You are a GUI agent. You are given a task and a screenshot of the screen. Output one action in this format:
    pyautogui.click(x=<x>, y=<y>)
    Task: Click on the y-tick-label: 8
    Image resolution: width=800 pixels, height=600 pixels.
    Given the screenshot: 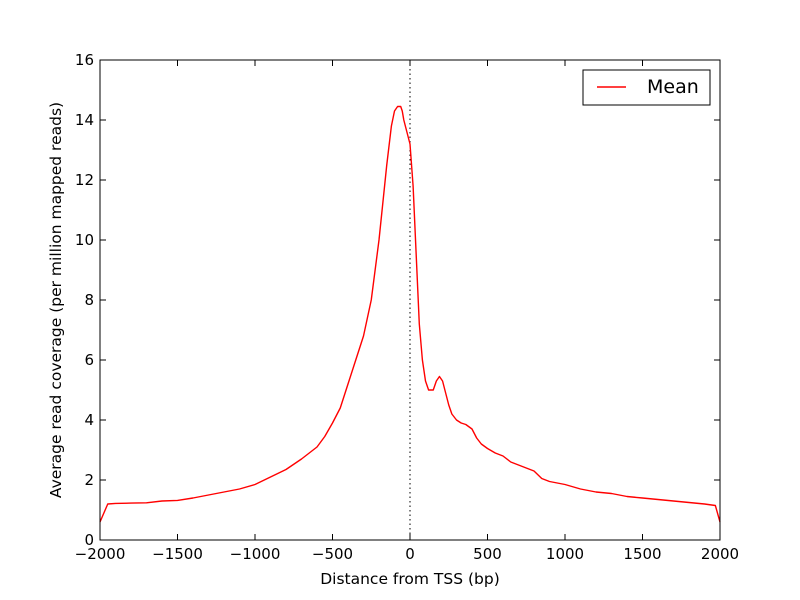 What is the action you would take?
    pyautogui.click(x=89, y=300)
    